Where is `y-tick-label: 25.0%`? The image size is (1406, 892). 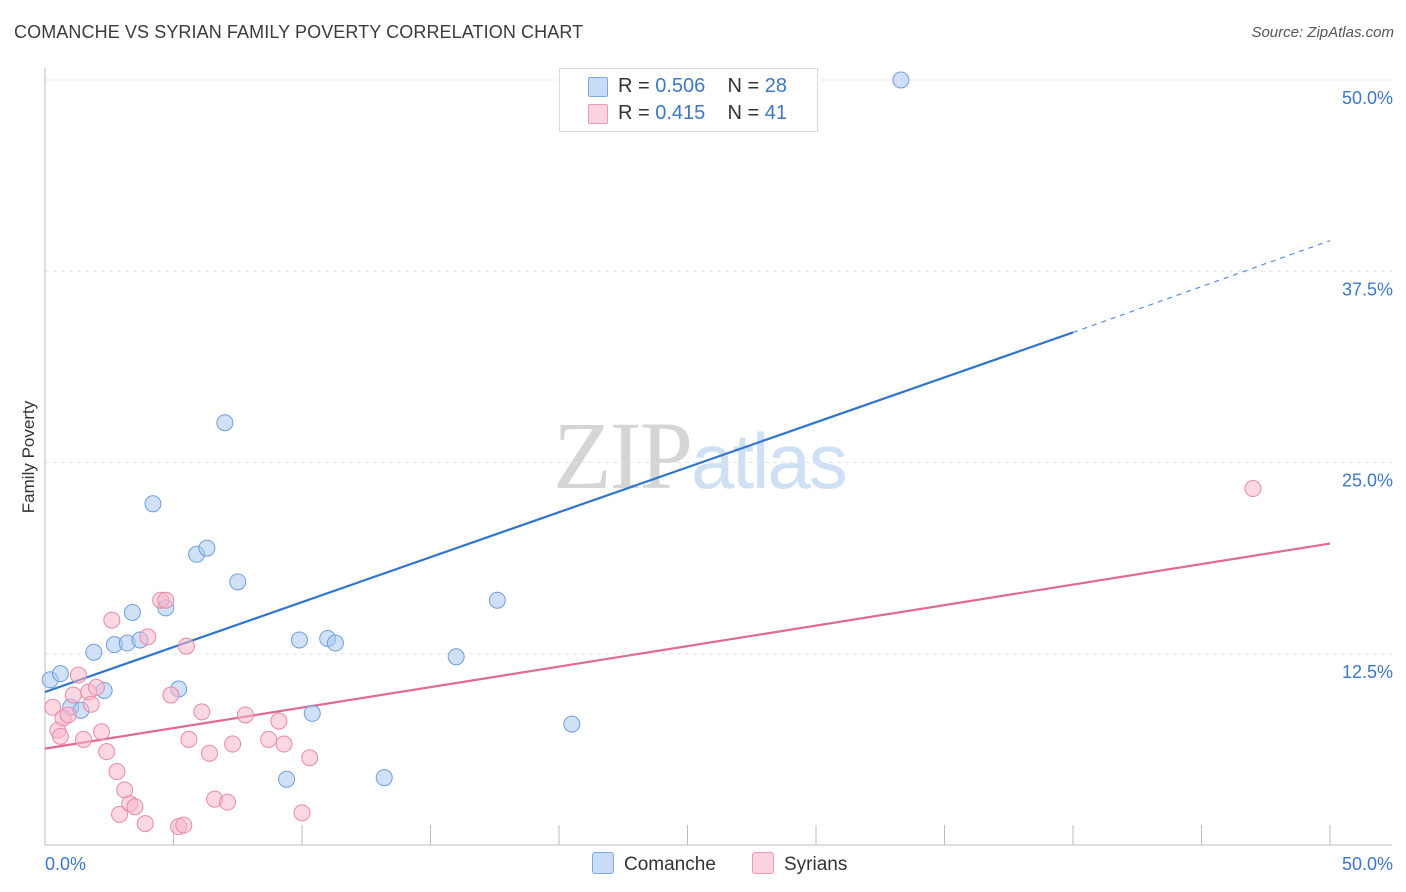
y-tick-label: 25.0% is located at coordinates (1367, 481).